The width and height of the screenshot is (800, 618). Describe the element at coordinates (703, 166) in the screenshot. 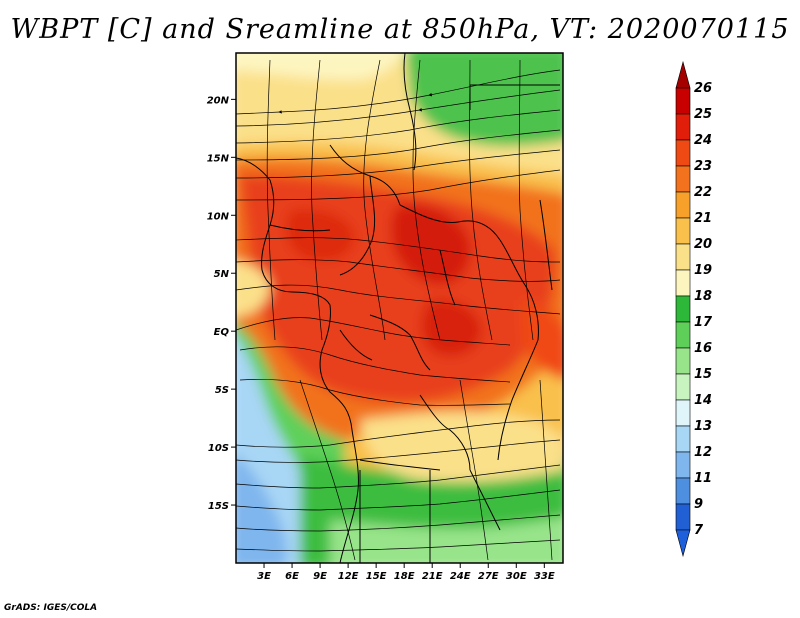

I see `colorbar-label: 23` at that location.